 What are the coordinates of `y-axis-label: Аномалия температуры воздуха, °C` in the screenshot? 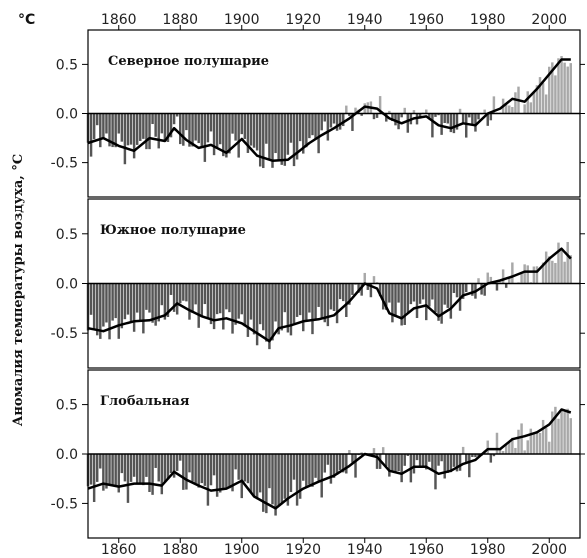 It's located at (18, 290).